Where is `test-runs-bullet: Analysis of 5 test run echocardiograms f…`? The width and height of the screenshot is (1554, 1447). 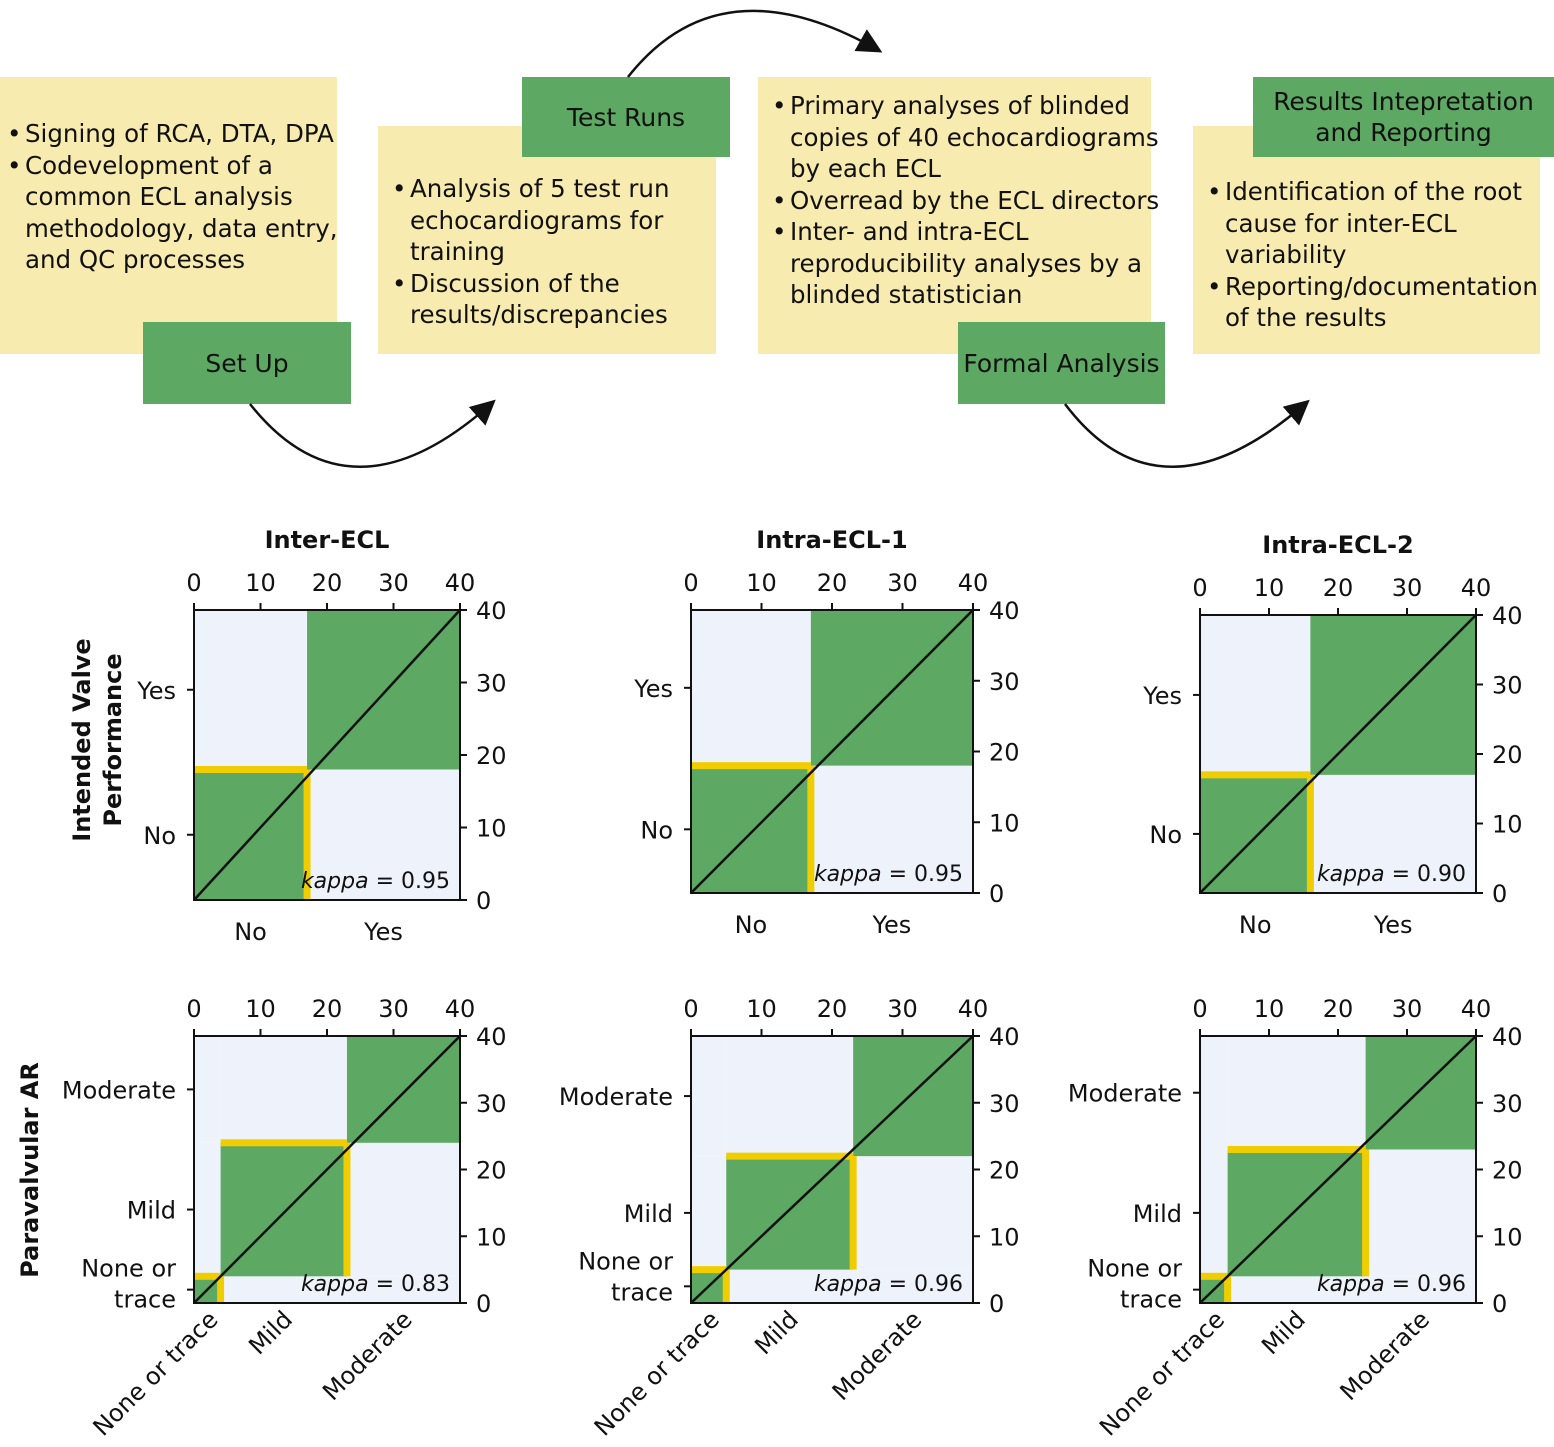 test-runs-bullet: Analysis of 5 test run echocardiograms f… is located at coordinates (560, 220).